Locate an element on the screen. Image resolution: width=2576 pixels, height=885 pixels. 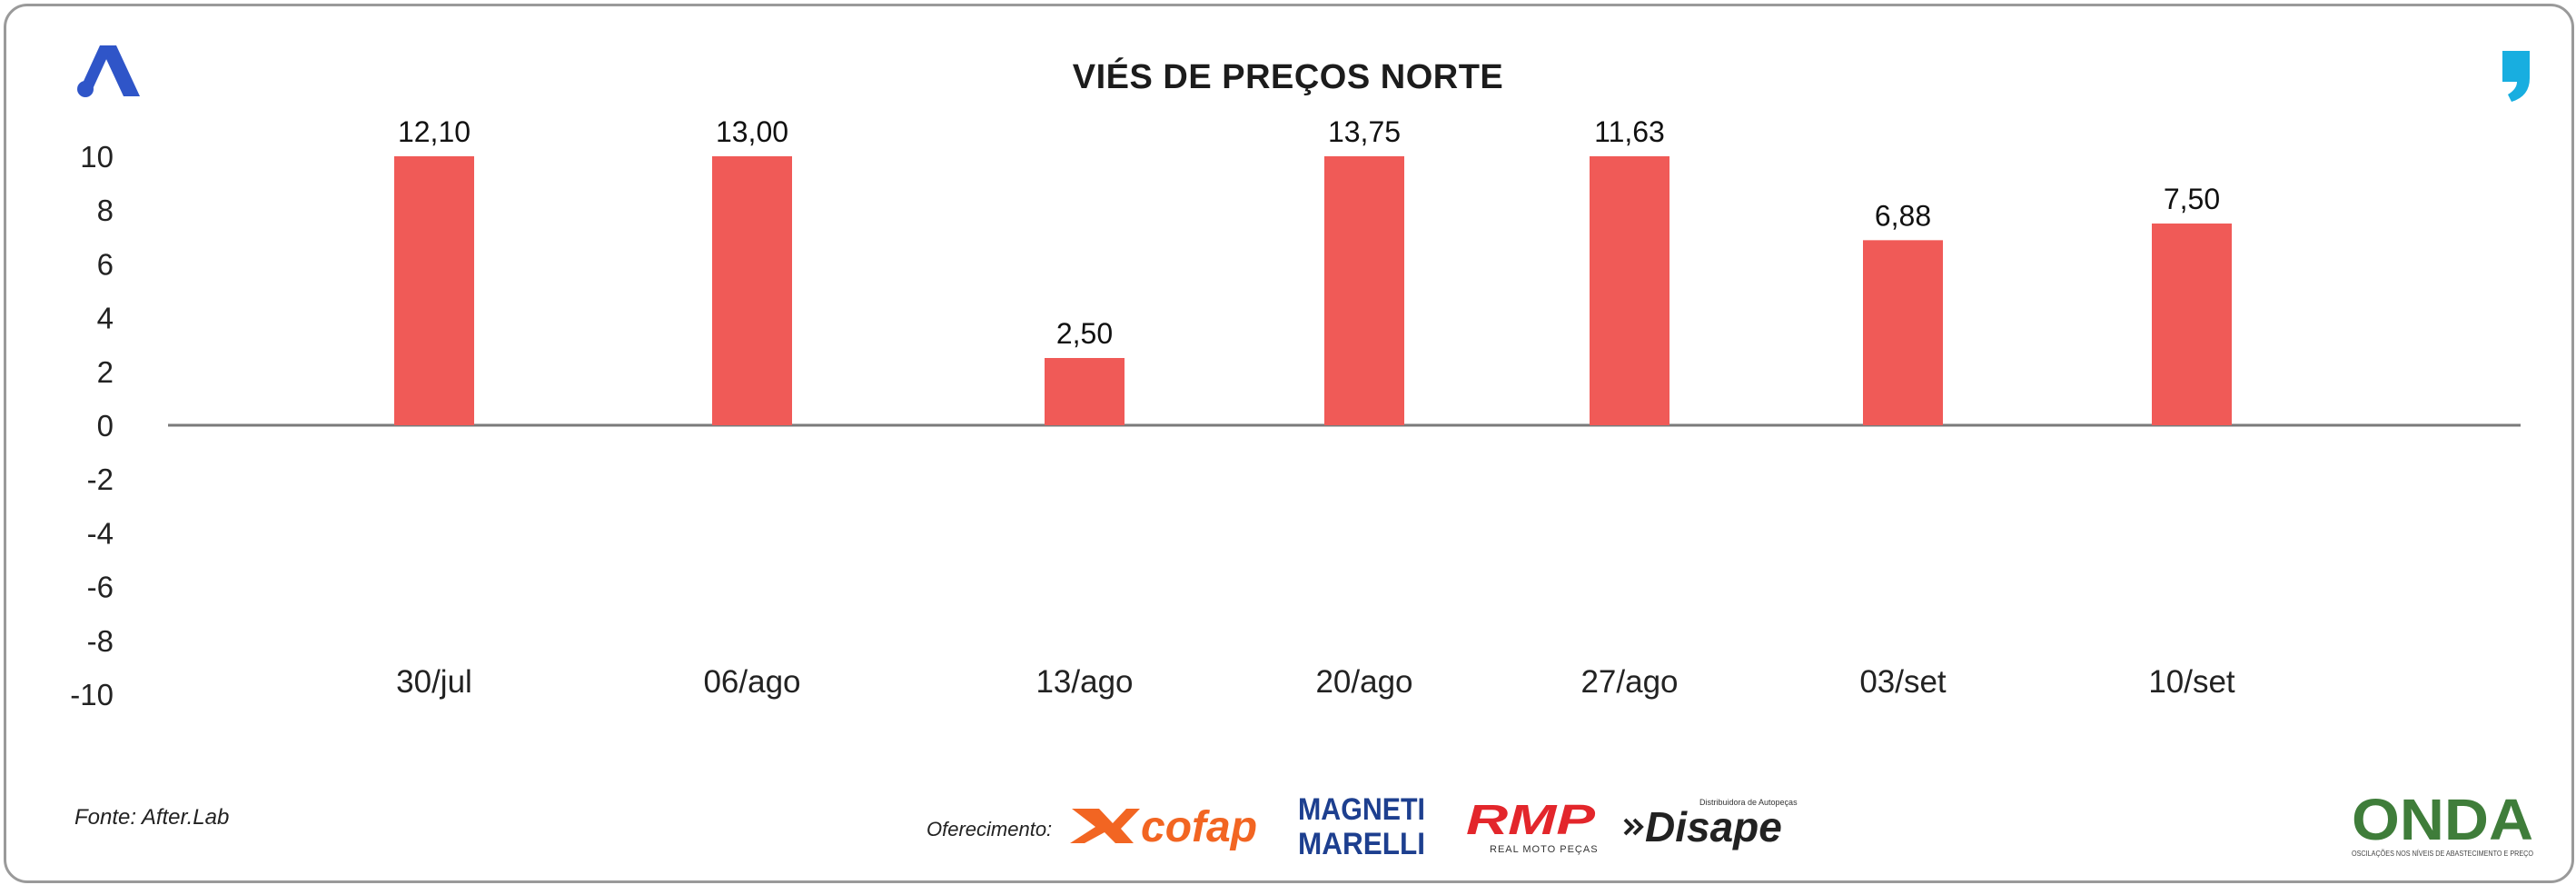
x-tick-label: 03/set is located at coordinates (1903, 682).